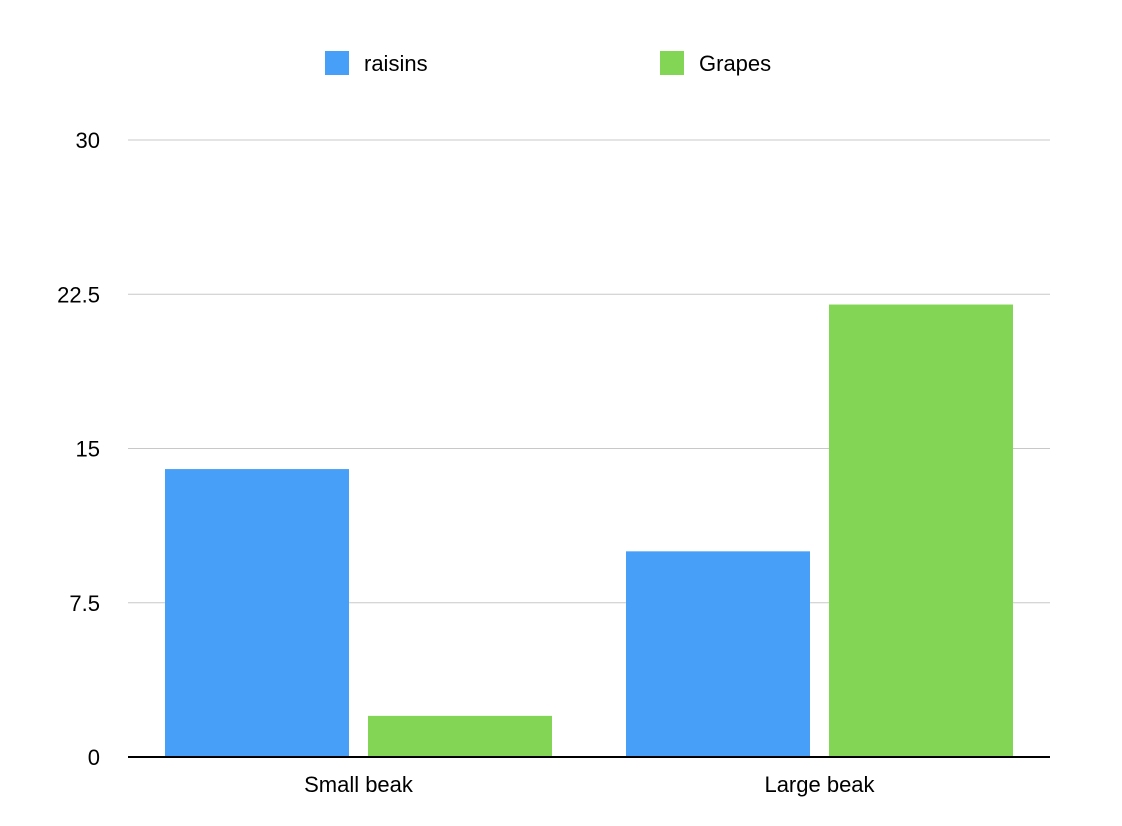 The image size is (1122, 826). Describe the element at coordinates (548, 63) in the screenshot. I see `legend: raisins Grapes` at that location.